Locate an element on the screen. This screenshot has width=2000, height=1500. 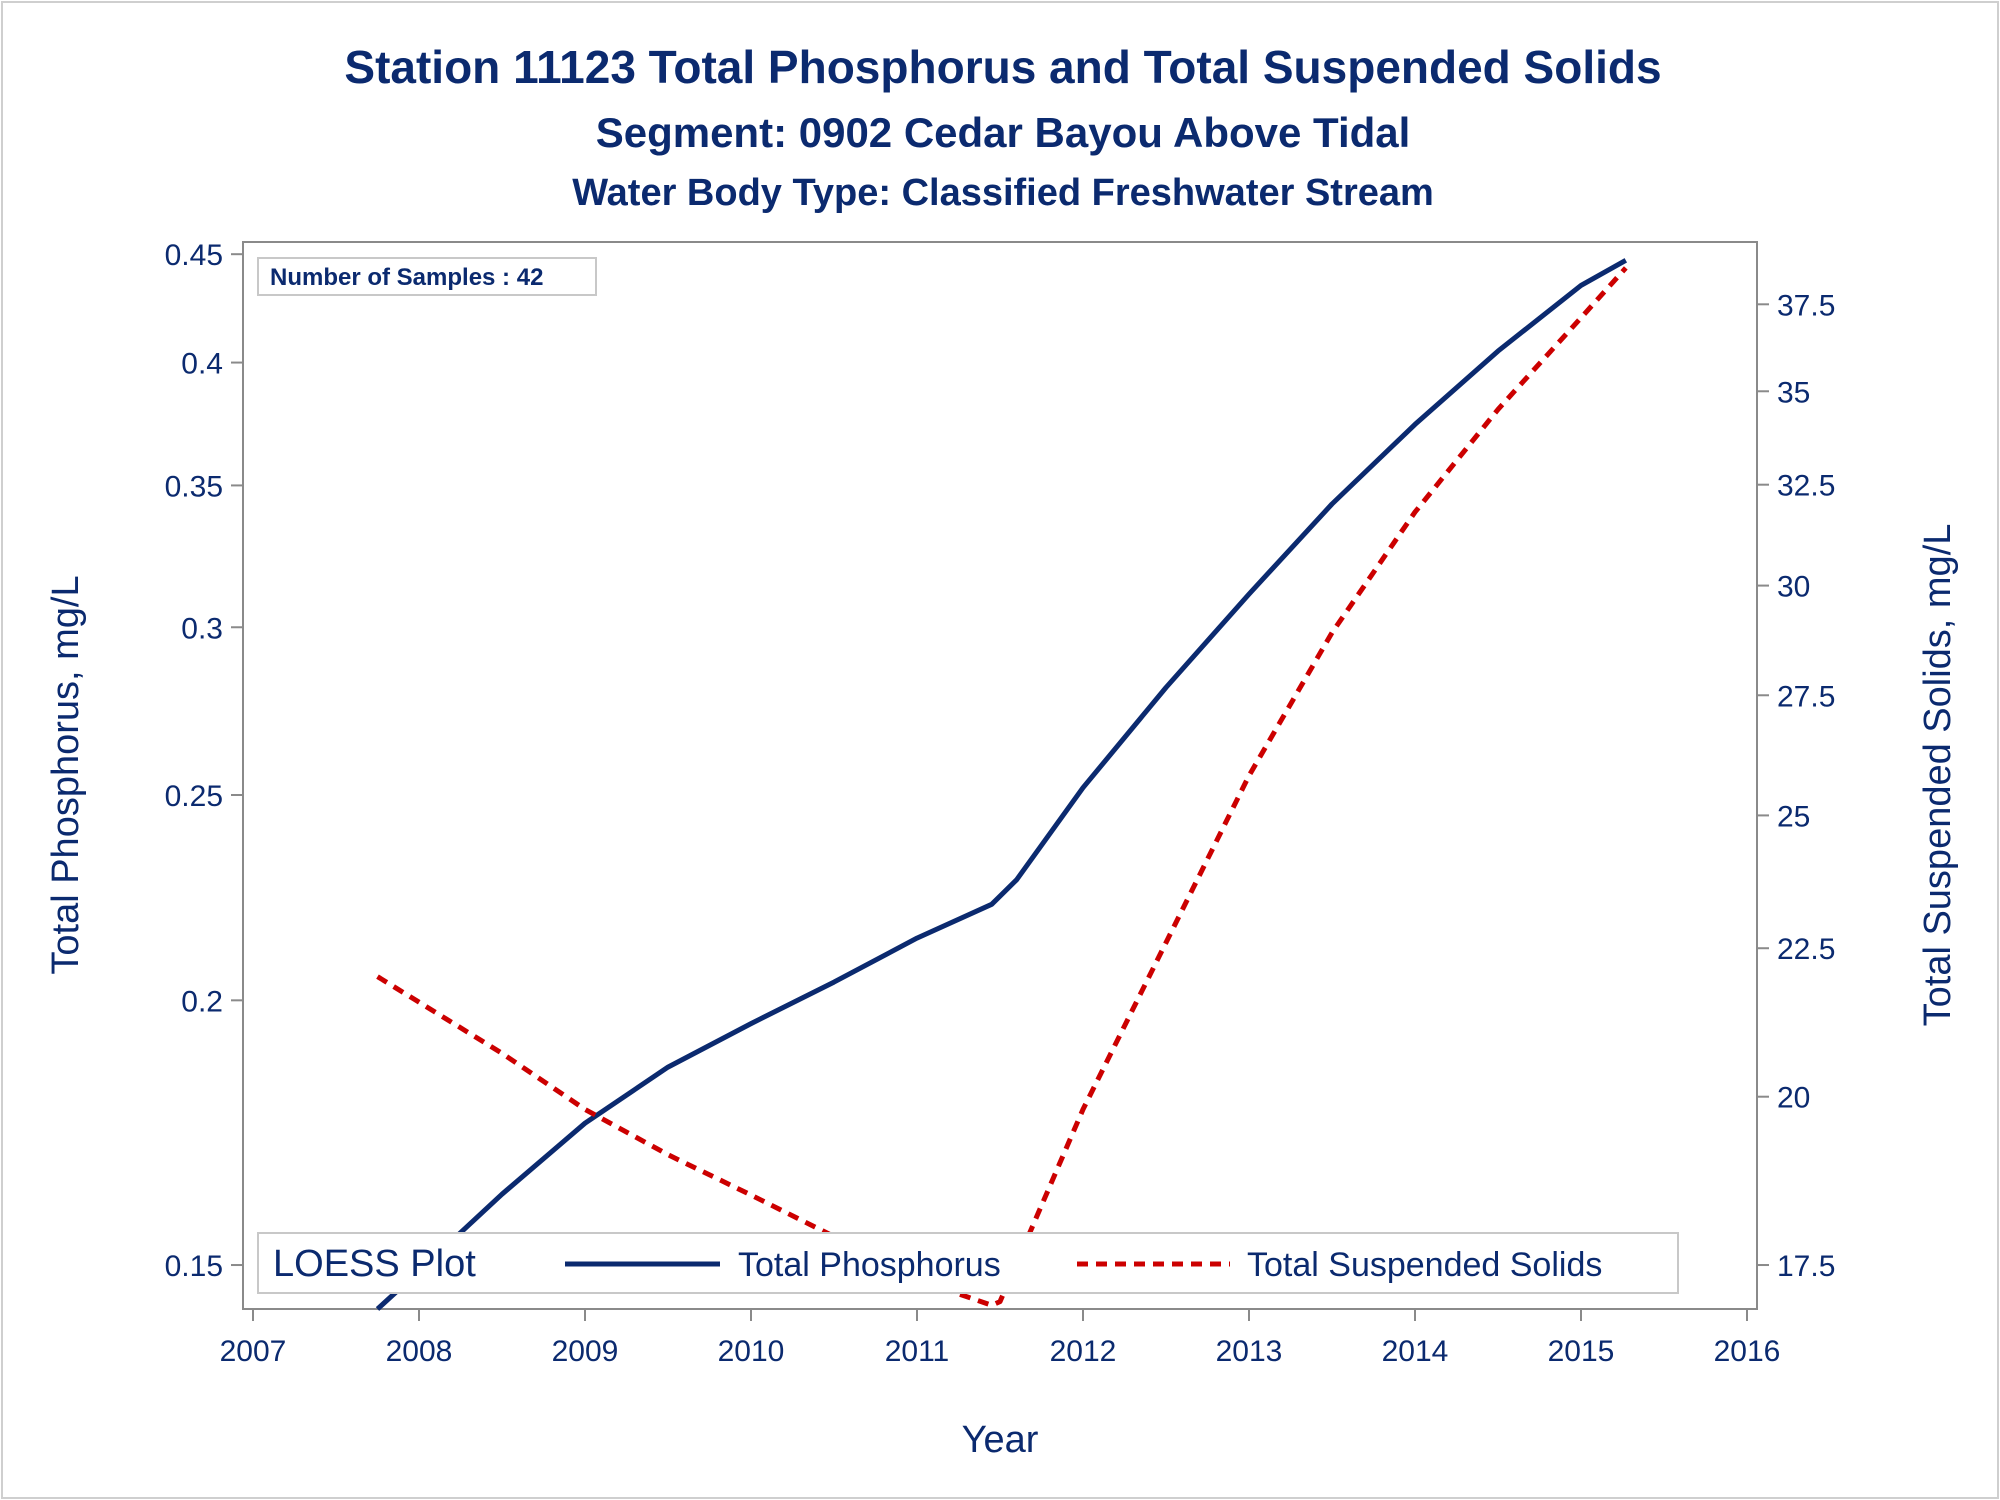
x-tick-label-2014: 2014 is located at coordinates (1415, 1351).